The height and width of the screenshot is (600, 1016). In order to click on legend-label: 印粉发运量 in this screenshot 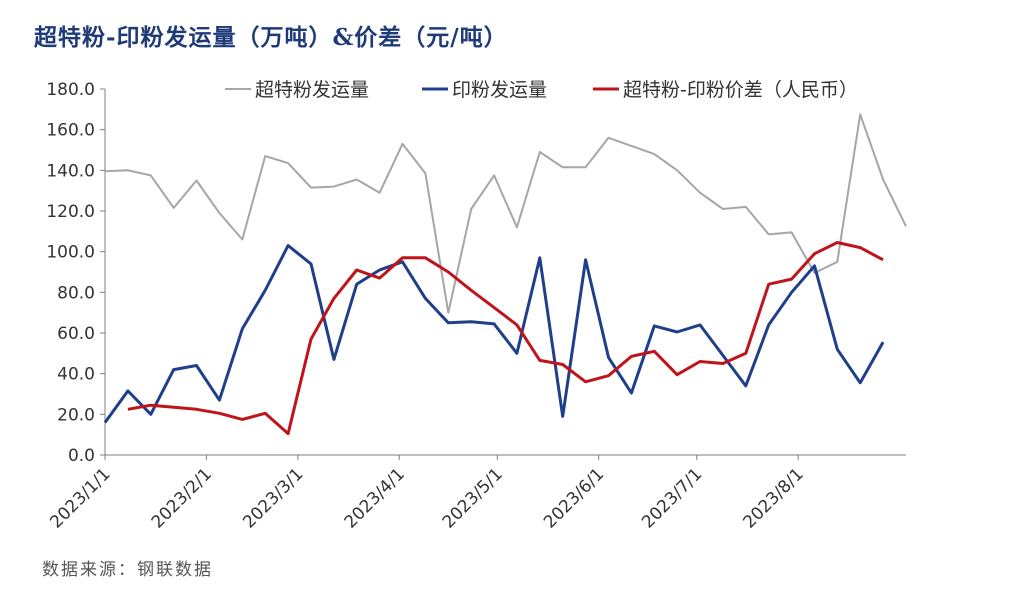, I will do `click(499, 90)`.